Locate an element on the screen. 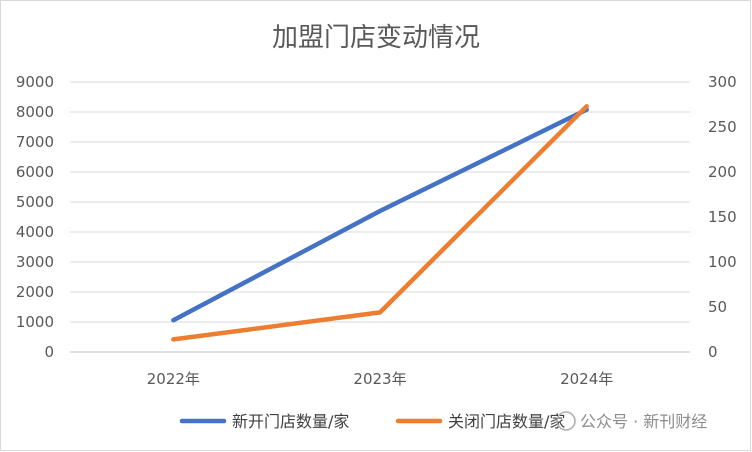 Image resolution: width=752 pixels, height=452 pixels. watermark-icon is located at coordinates (566, 421).